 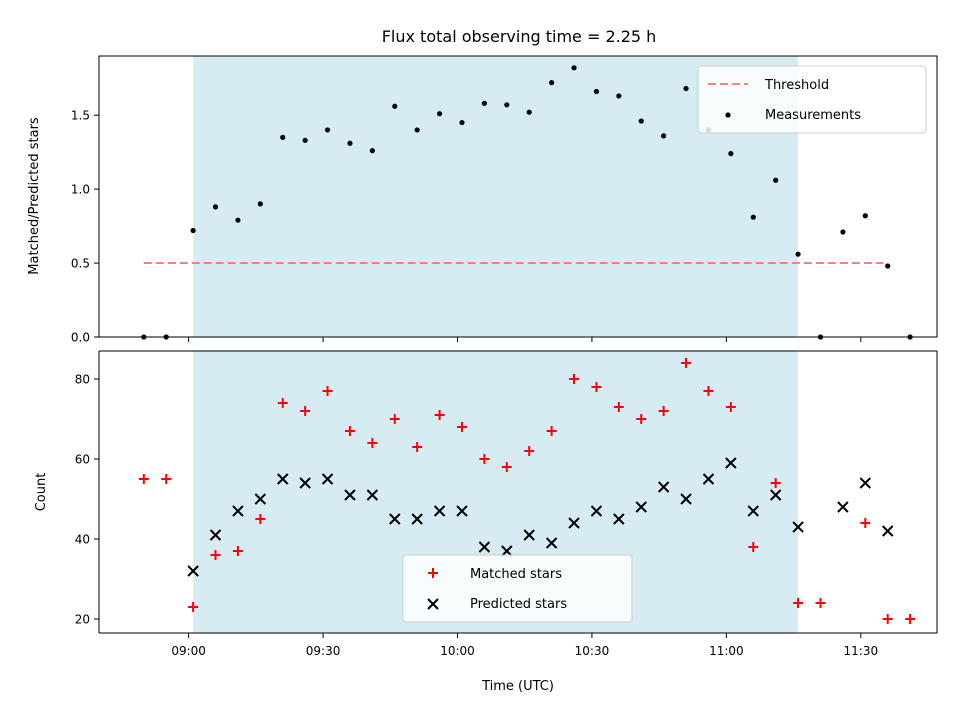 I want to click on count-y-axis-label: Count, so click(x=41, y=492).